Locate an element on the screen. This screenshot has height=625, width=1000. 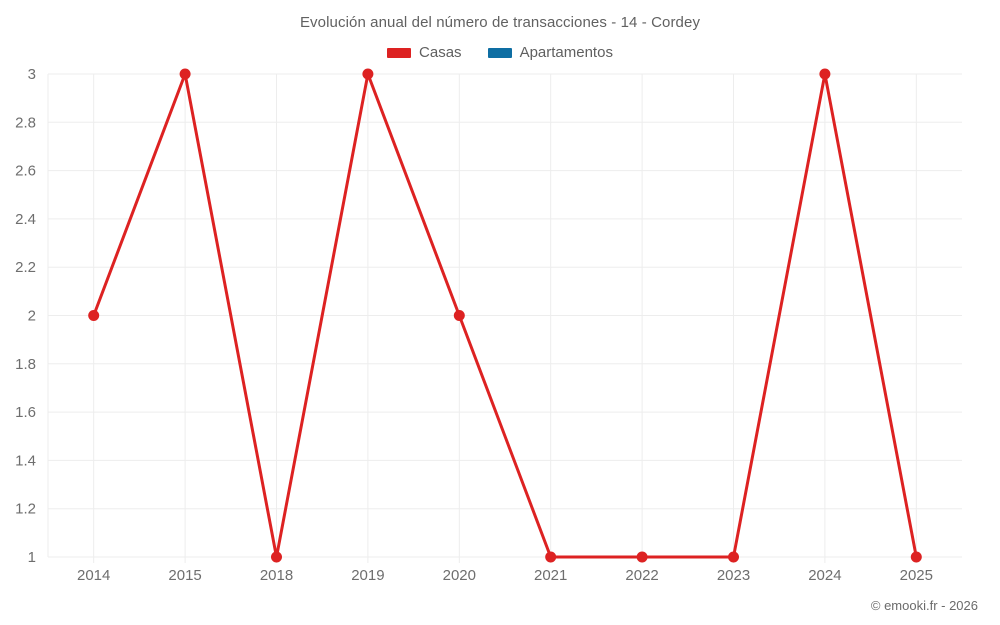
y-axis-tick-label: 1.8 is located at coordinates (25, 364).